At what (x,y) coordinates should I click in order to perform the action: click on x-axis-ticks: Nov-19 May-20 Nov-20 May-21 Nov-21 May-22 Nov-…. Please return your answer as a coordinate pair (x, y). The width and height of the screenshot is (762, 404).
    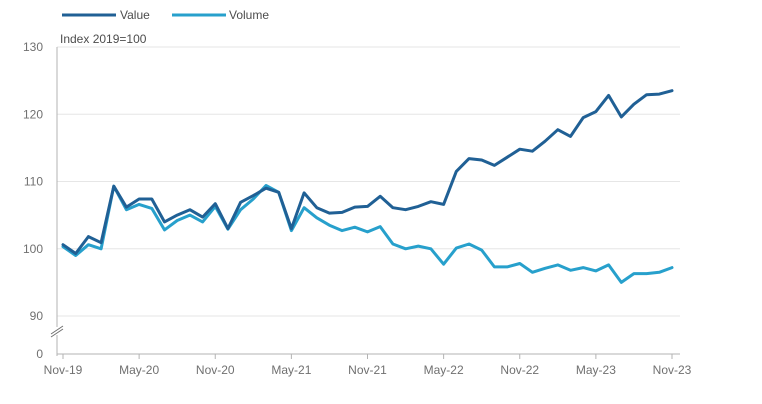
    Looking at the image, I should click on (368, 365).